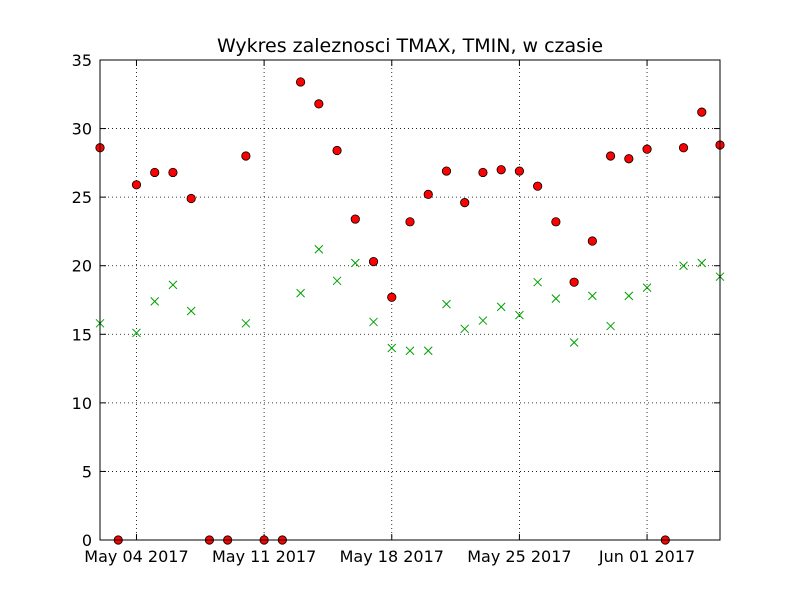 The height and width of the screenshot is (600, 800). What do you see at coordinates (82, 60) in the screenshot?
I see `y-tick-label: 35` at bounding box center [82, 60].